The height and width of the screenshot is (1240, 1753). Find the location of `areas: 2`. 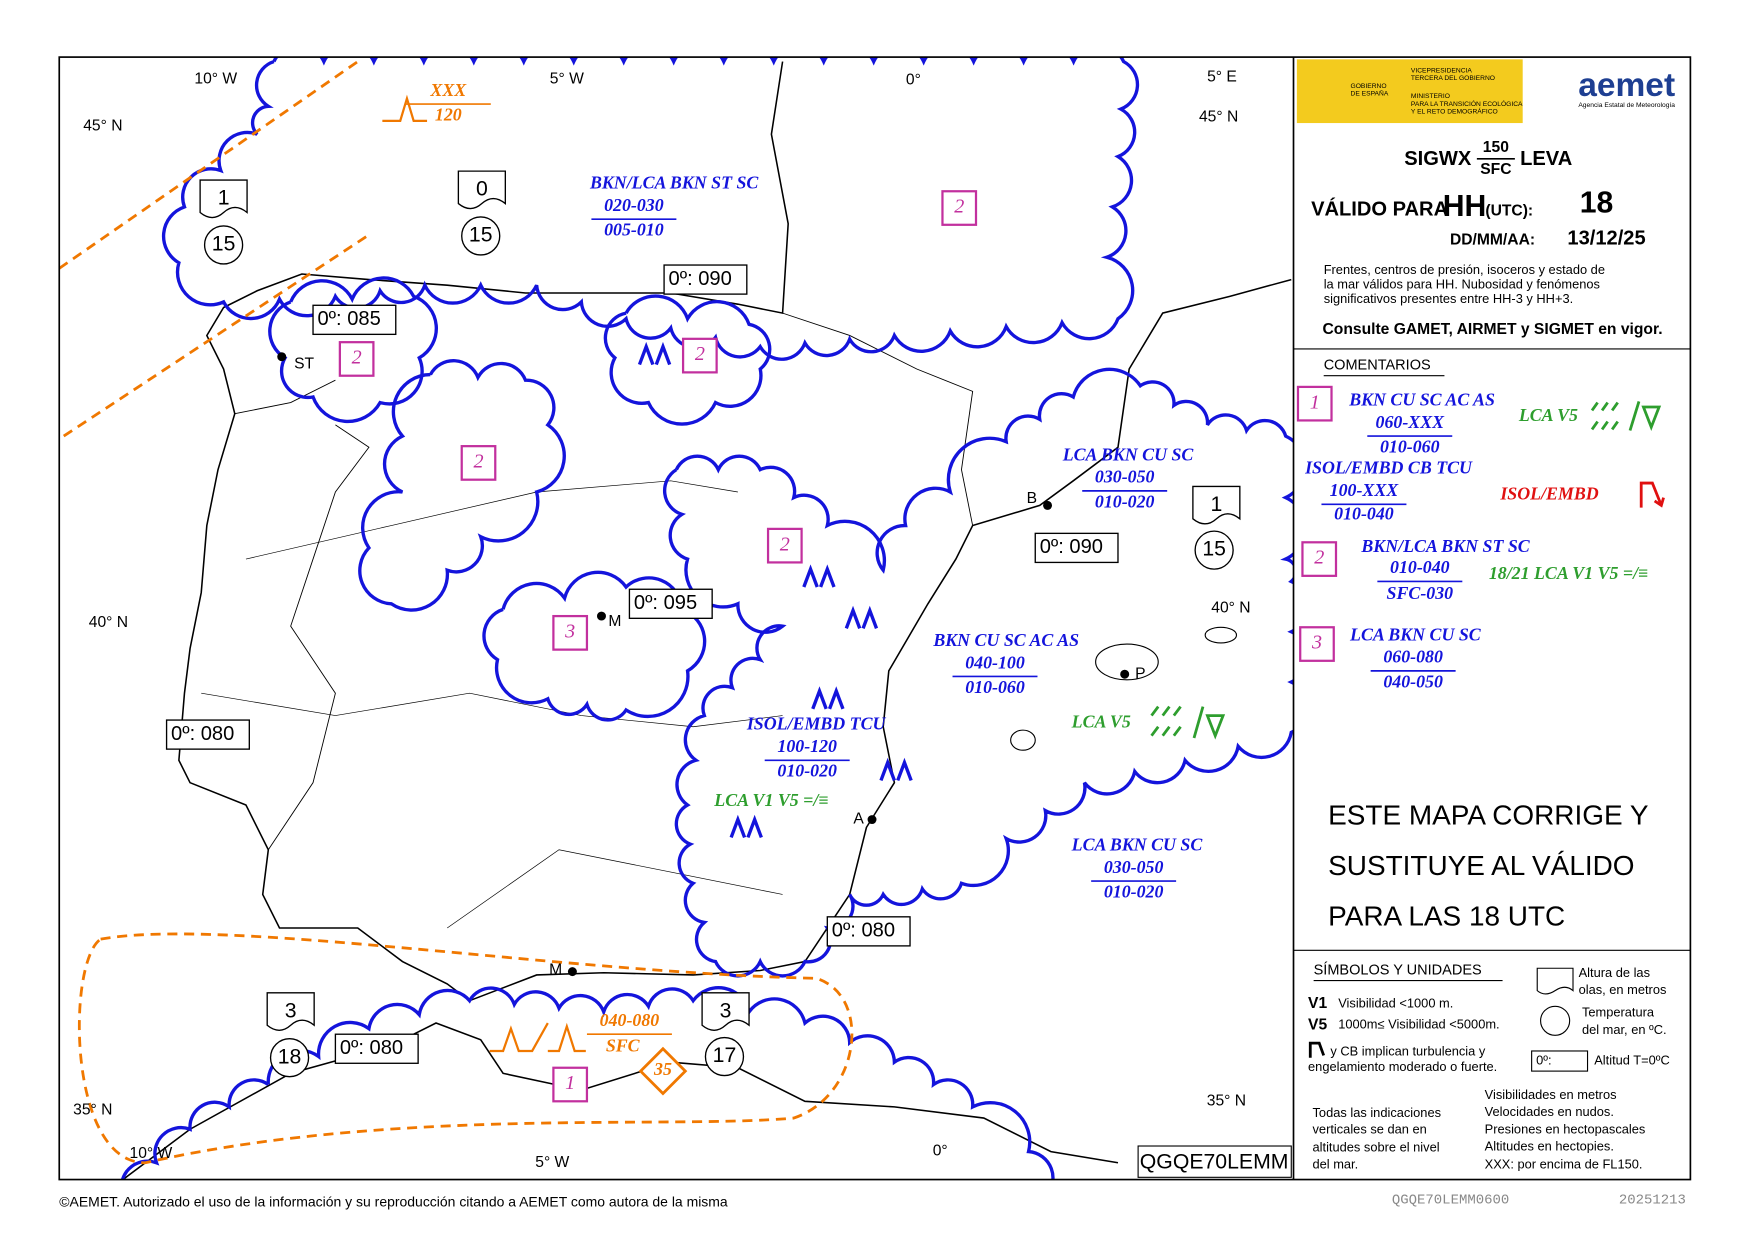

areas: 2 is located at coordinates (700, 354).